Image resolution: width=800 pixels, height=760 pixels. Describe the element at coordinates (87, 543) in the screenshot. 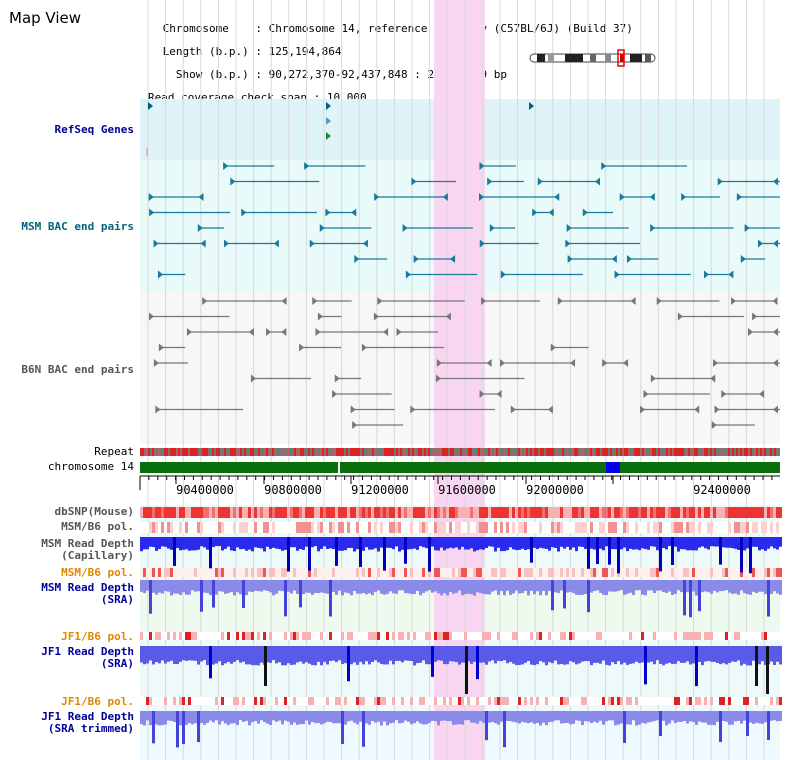

I see `msm-read-depth-capillary-label-1: MSM Read Depth` at that location.